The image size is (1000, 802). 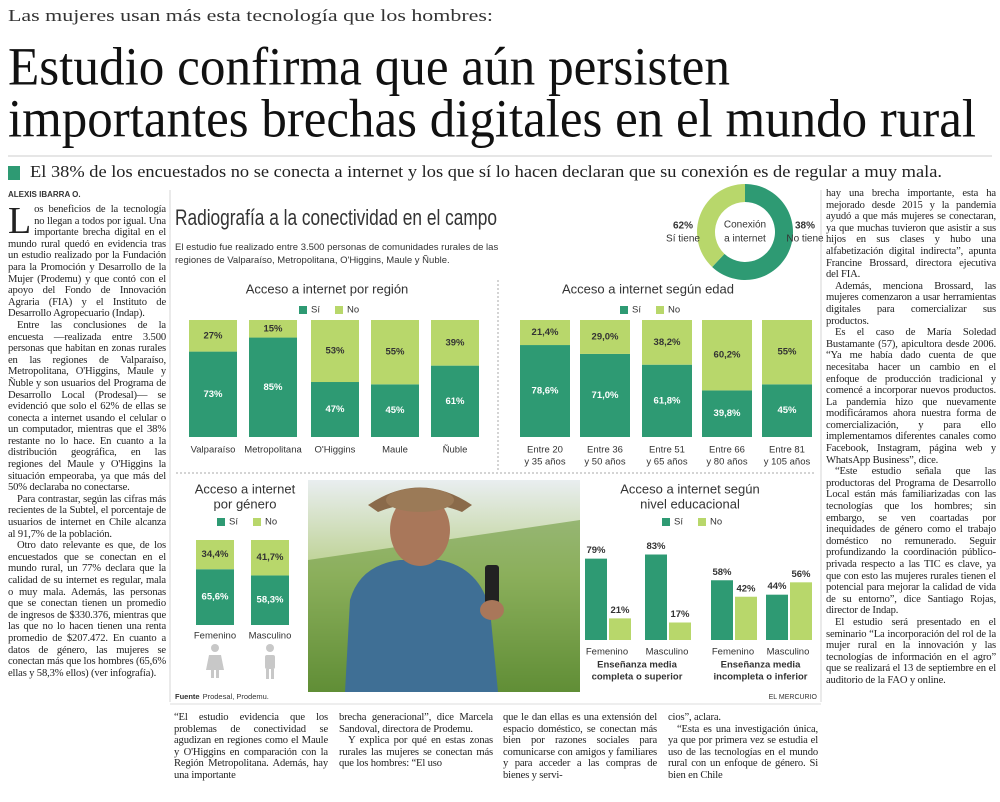 I want to click on chart-title: por género, so click(x=245, y=503).